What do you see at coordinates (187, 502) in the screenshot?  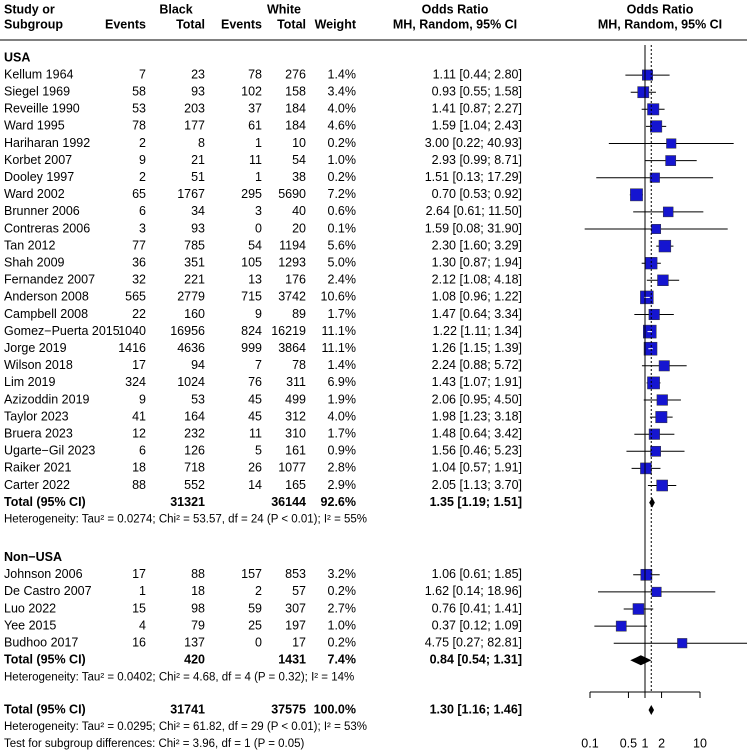 I see `black-total: 31321` at bounding box center [187, 502].